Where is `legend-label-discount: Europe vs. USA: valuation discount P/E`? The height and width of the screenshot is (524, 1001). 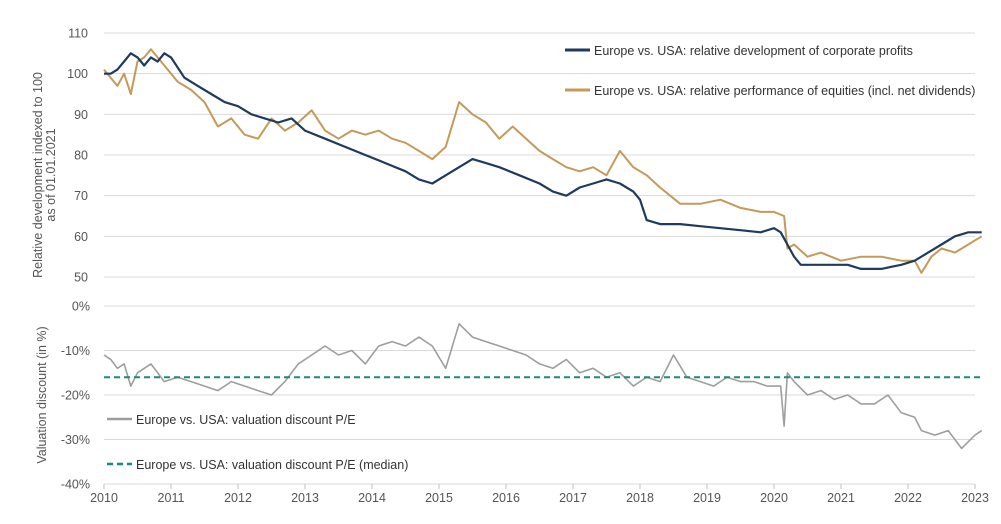 legend-label-discount: Europe vs. USA: valuation discount P/E is located at coordinates (246, 420).